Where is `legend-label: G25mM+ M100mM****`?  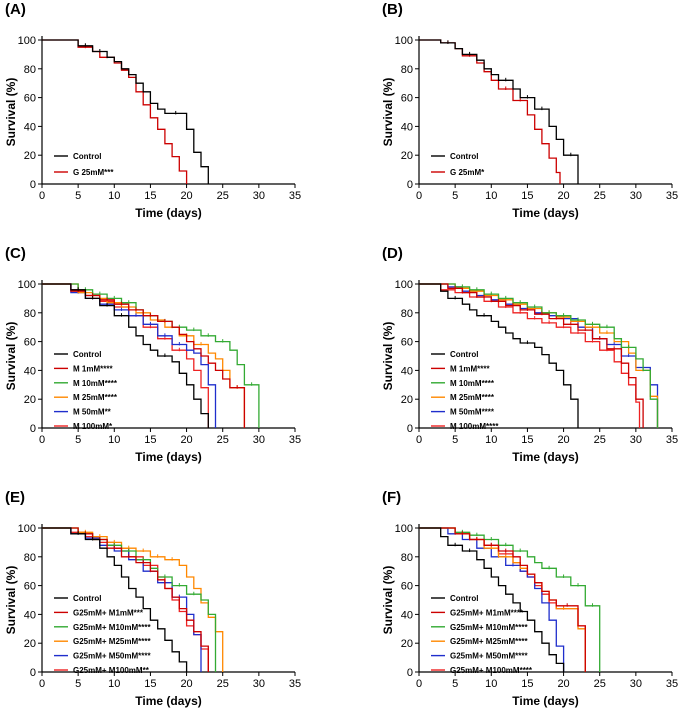
legend-label: G25mM+ M100mM**** is located at coordinates (491, 670).